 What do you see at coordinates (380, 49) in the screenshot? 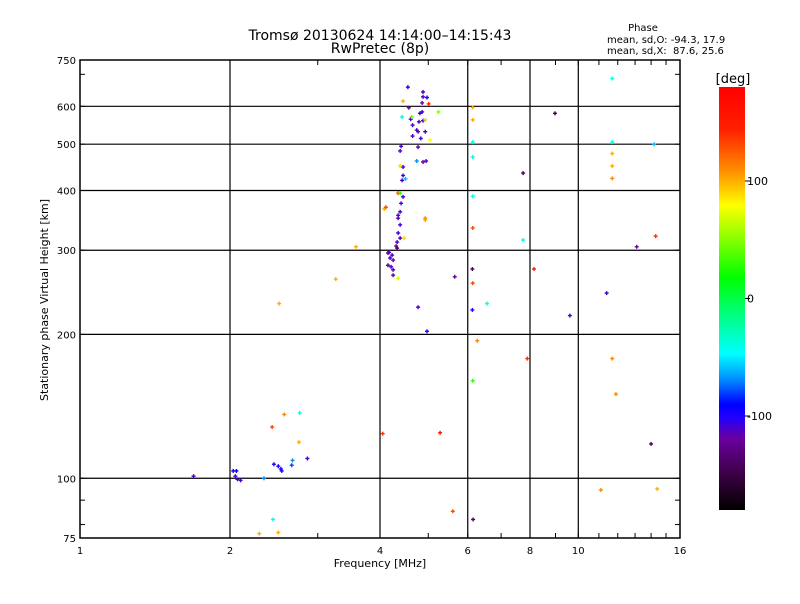
I see `chart-subtitle: RwPretec (8p)` at bounding box center [380, 49].